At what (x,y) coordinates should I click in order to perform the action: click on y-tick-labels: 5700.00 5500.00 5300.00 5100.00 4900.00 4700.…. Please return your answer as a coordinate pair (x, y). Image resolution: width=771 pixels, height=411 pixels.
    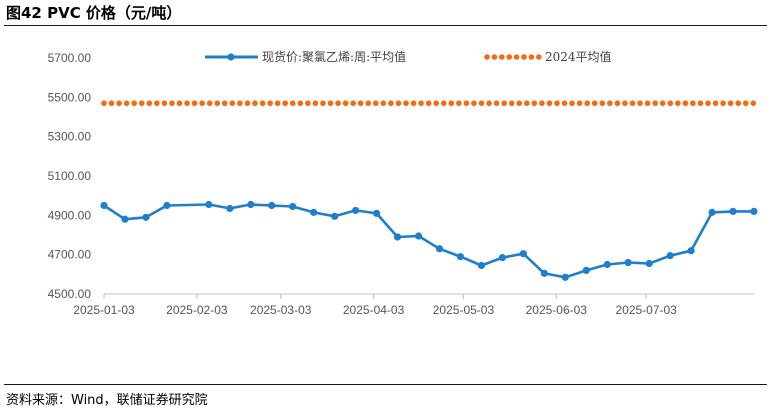
    Looking at the image, I should click on (70, 176).